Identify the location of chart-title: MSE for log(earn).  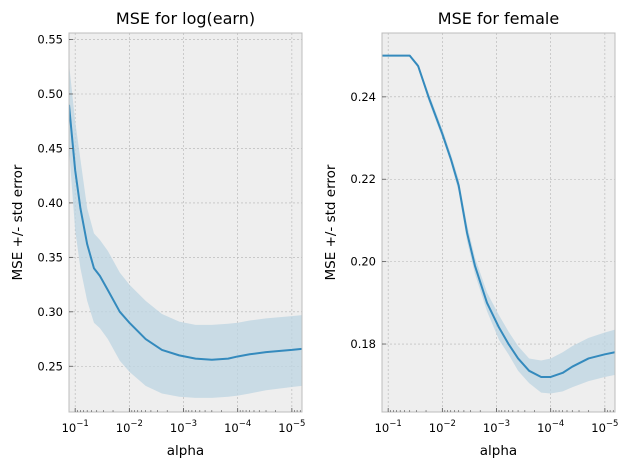
(185, 18).